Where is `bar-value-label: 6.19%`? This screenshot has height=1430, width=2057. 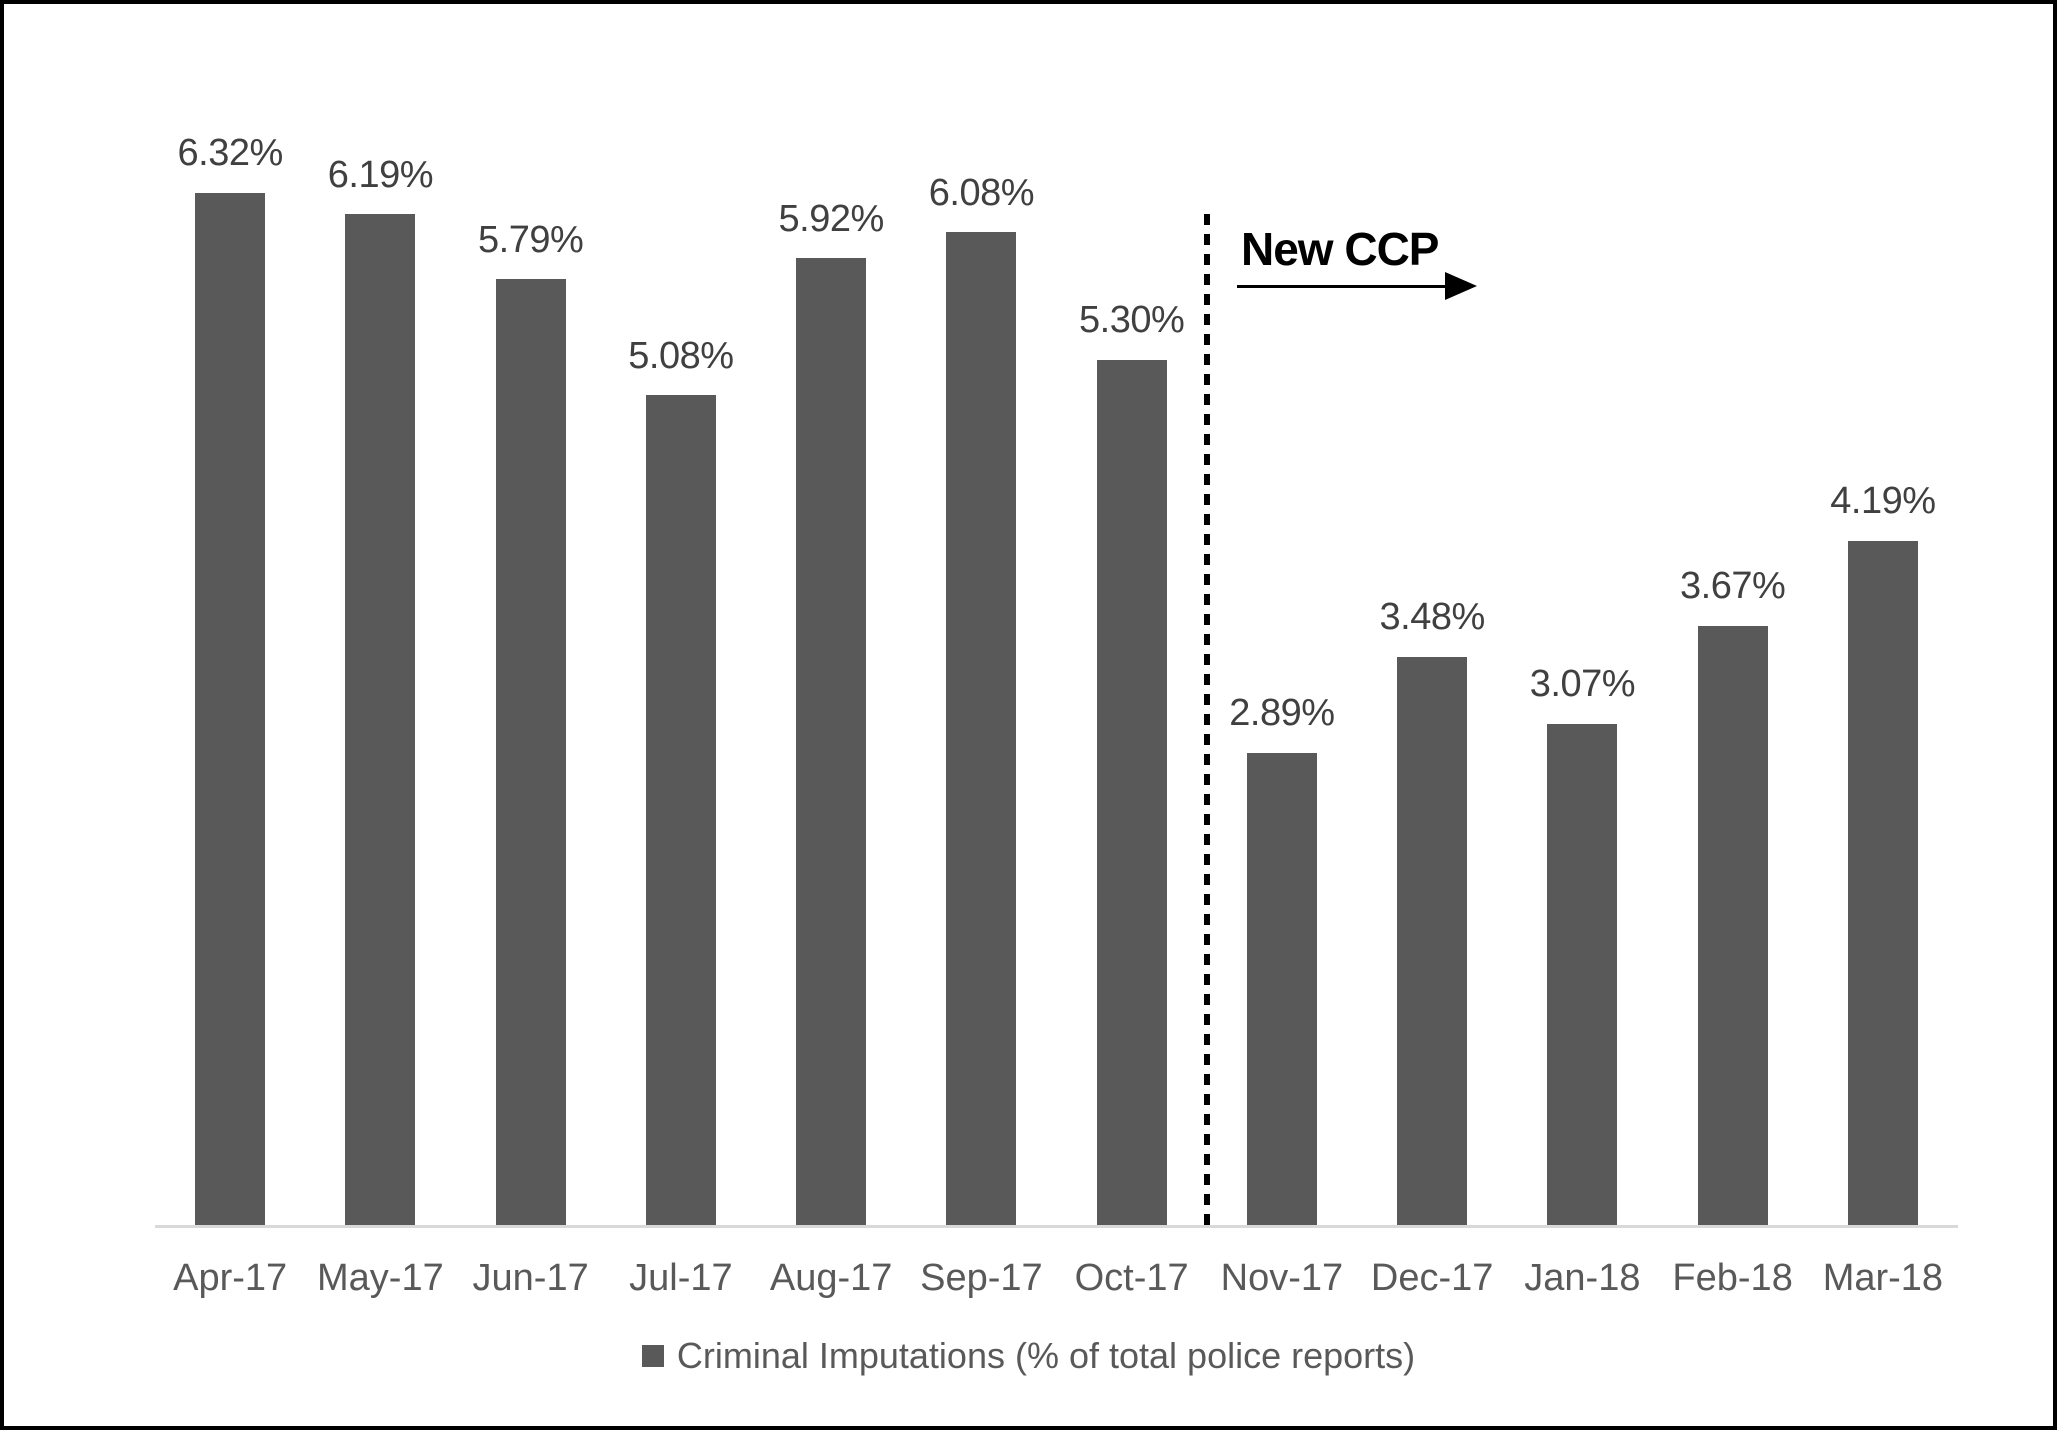 bar-value-label: 6.19% is located at coordinates (380, 174).